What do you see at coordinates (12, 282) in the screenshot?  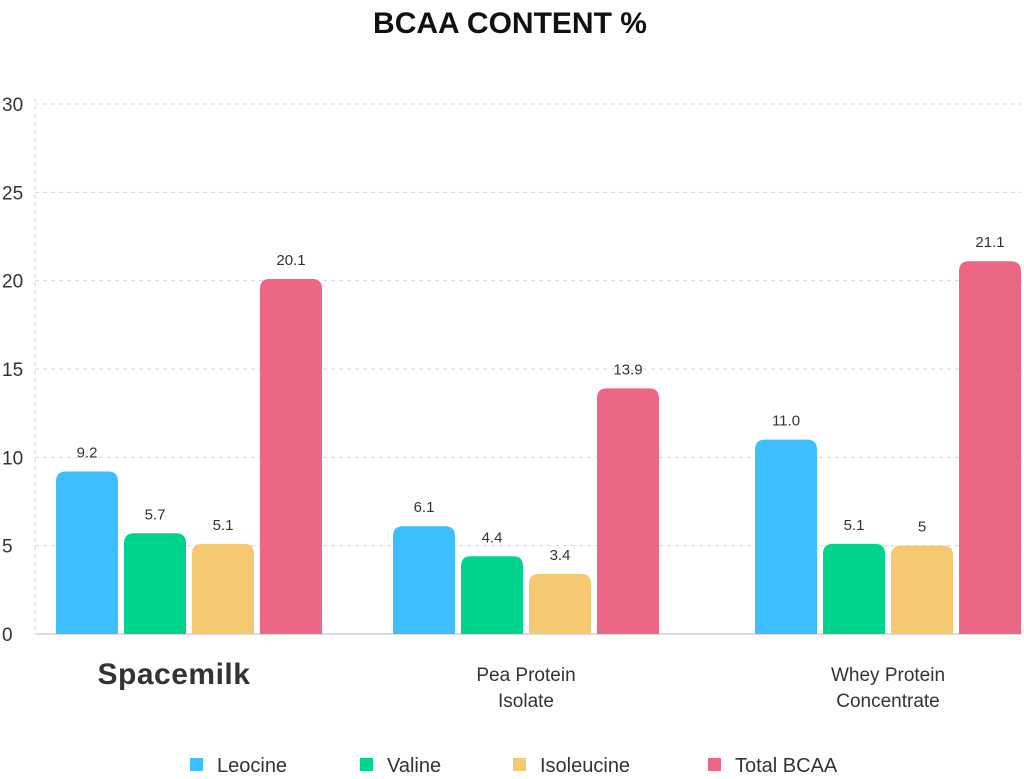 I see `y-tick-label: 20` at bounding box center [12, 282].